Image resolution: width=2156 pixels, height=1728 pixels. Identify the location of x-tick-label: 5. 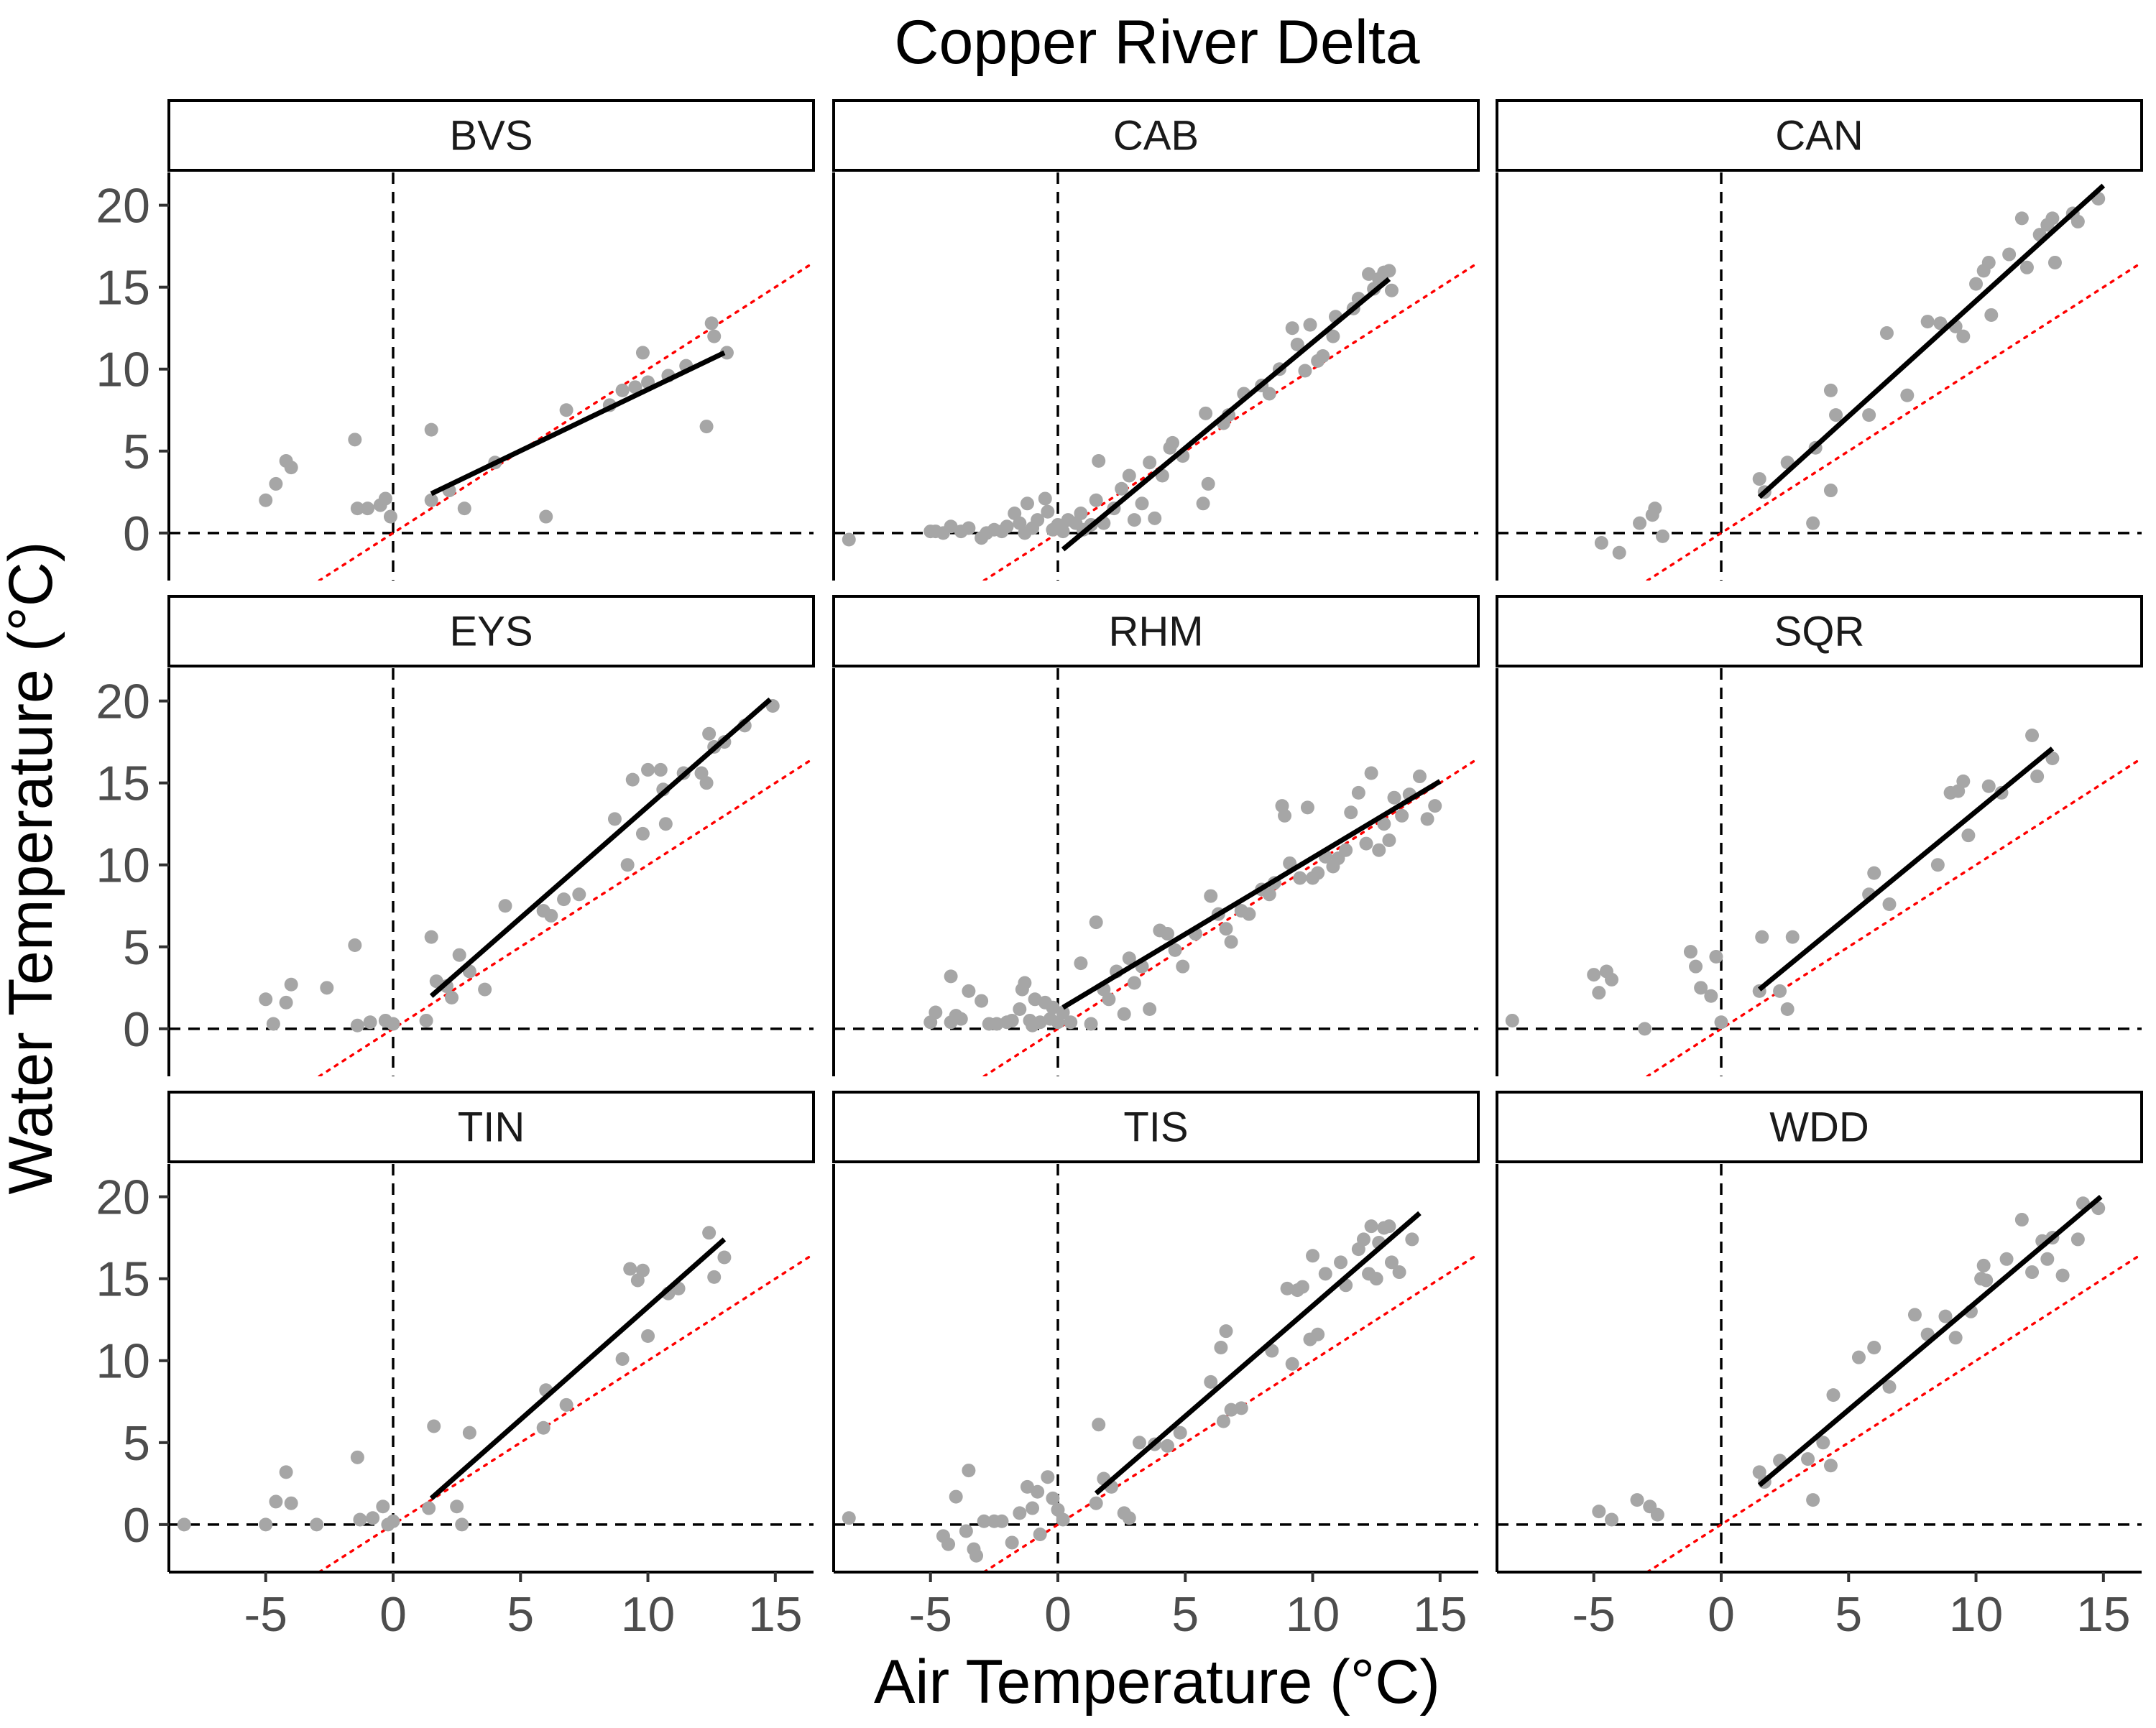
(1848, 1614).